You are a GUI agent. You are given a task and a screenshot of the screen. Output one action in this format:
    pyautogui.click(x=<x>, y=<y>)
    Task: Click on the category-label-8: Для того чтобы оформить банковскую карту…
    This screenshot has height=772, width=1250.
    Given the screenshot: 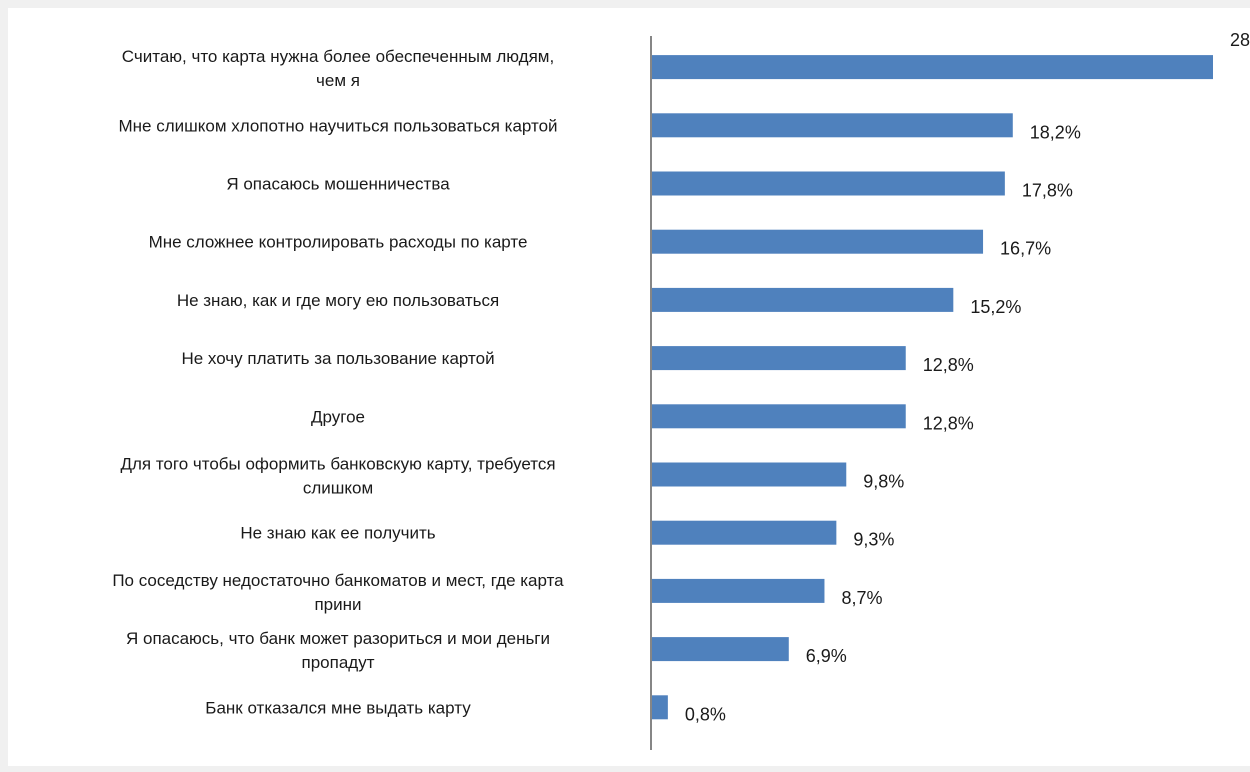 What is the action you would take?
    pyautogui.click(x=337, y=476)
    